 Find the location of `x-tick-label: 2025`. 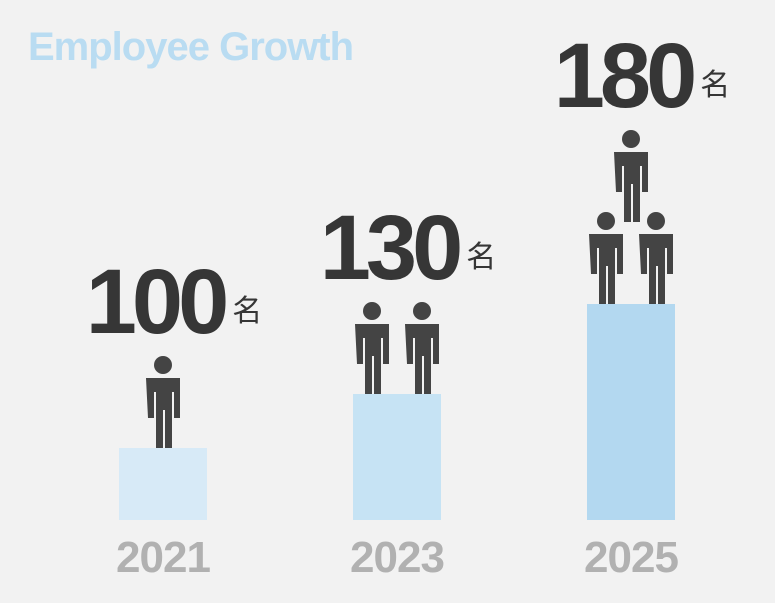

x-tick-label: 2025 is located at coordinates (631, 557).